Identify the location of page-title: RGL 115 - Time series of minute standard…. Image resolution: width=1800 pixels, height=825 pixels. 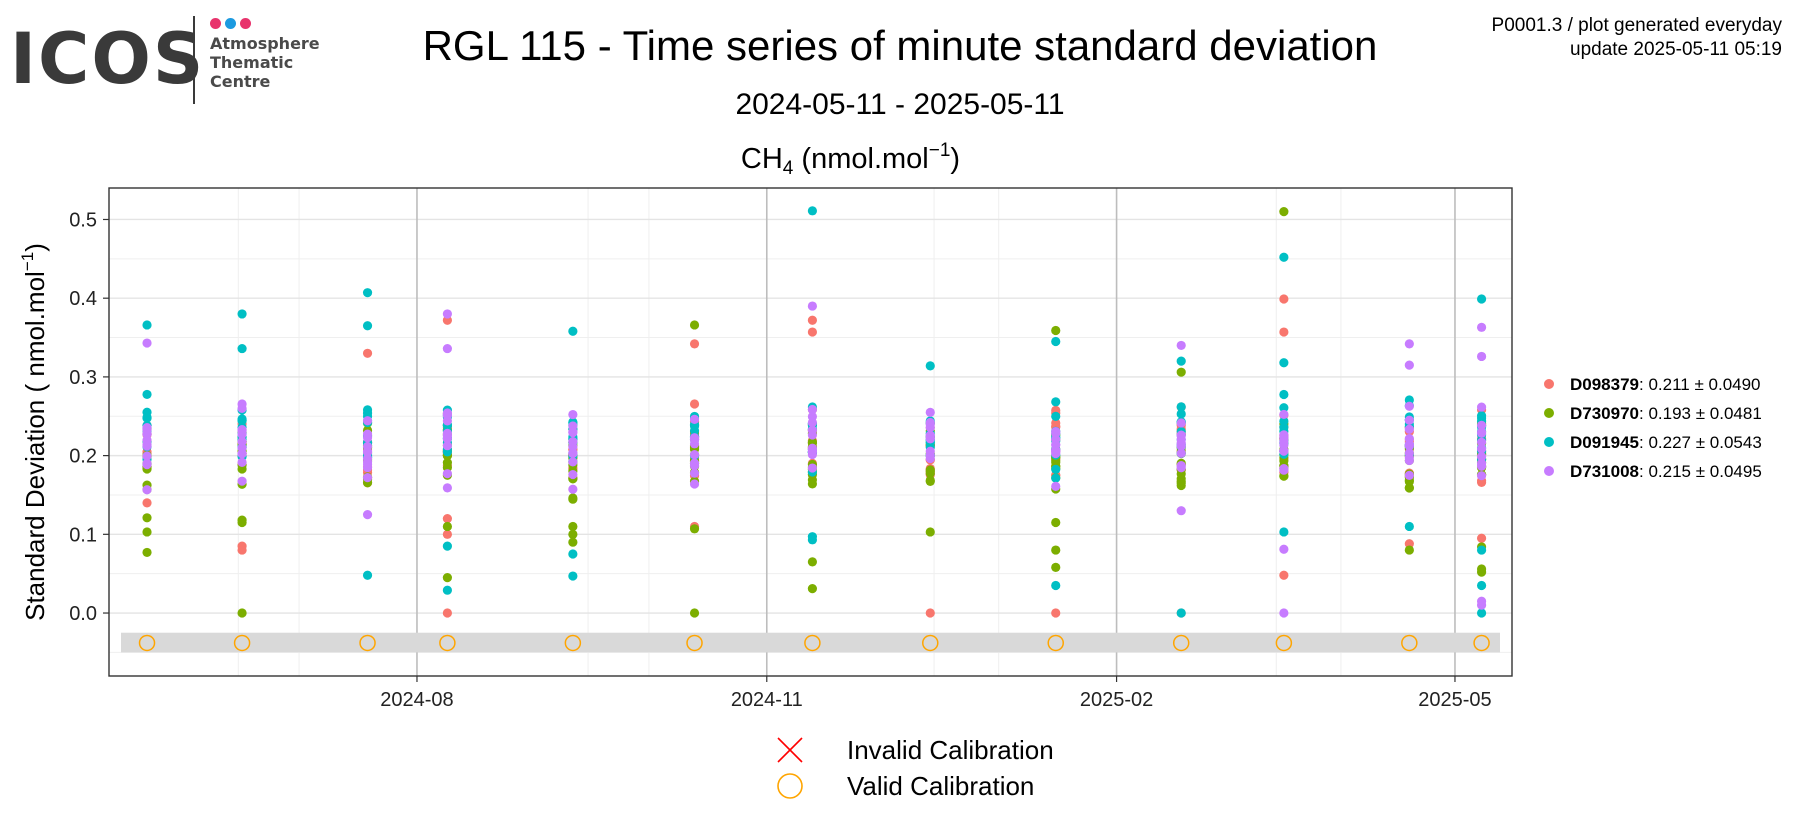
(900, 45).